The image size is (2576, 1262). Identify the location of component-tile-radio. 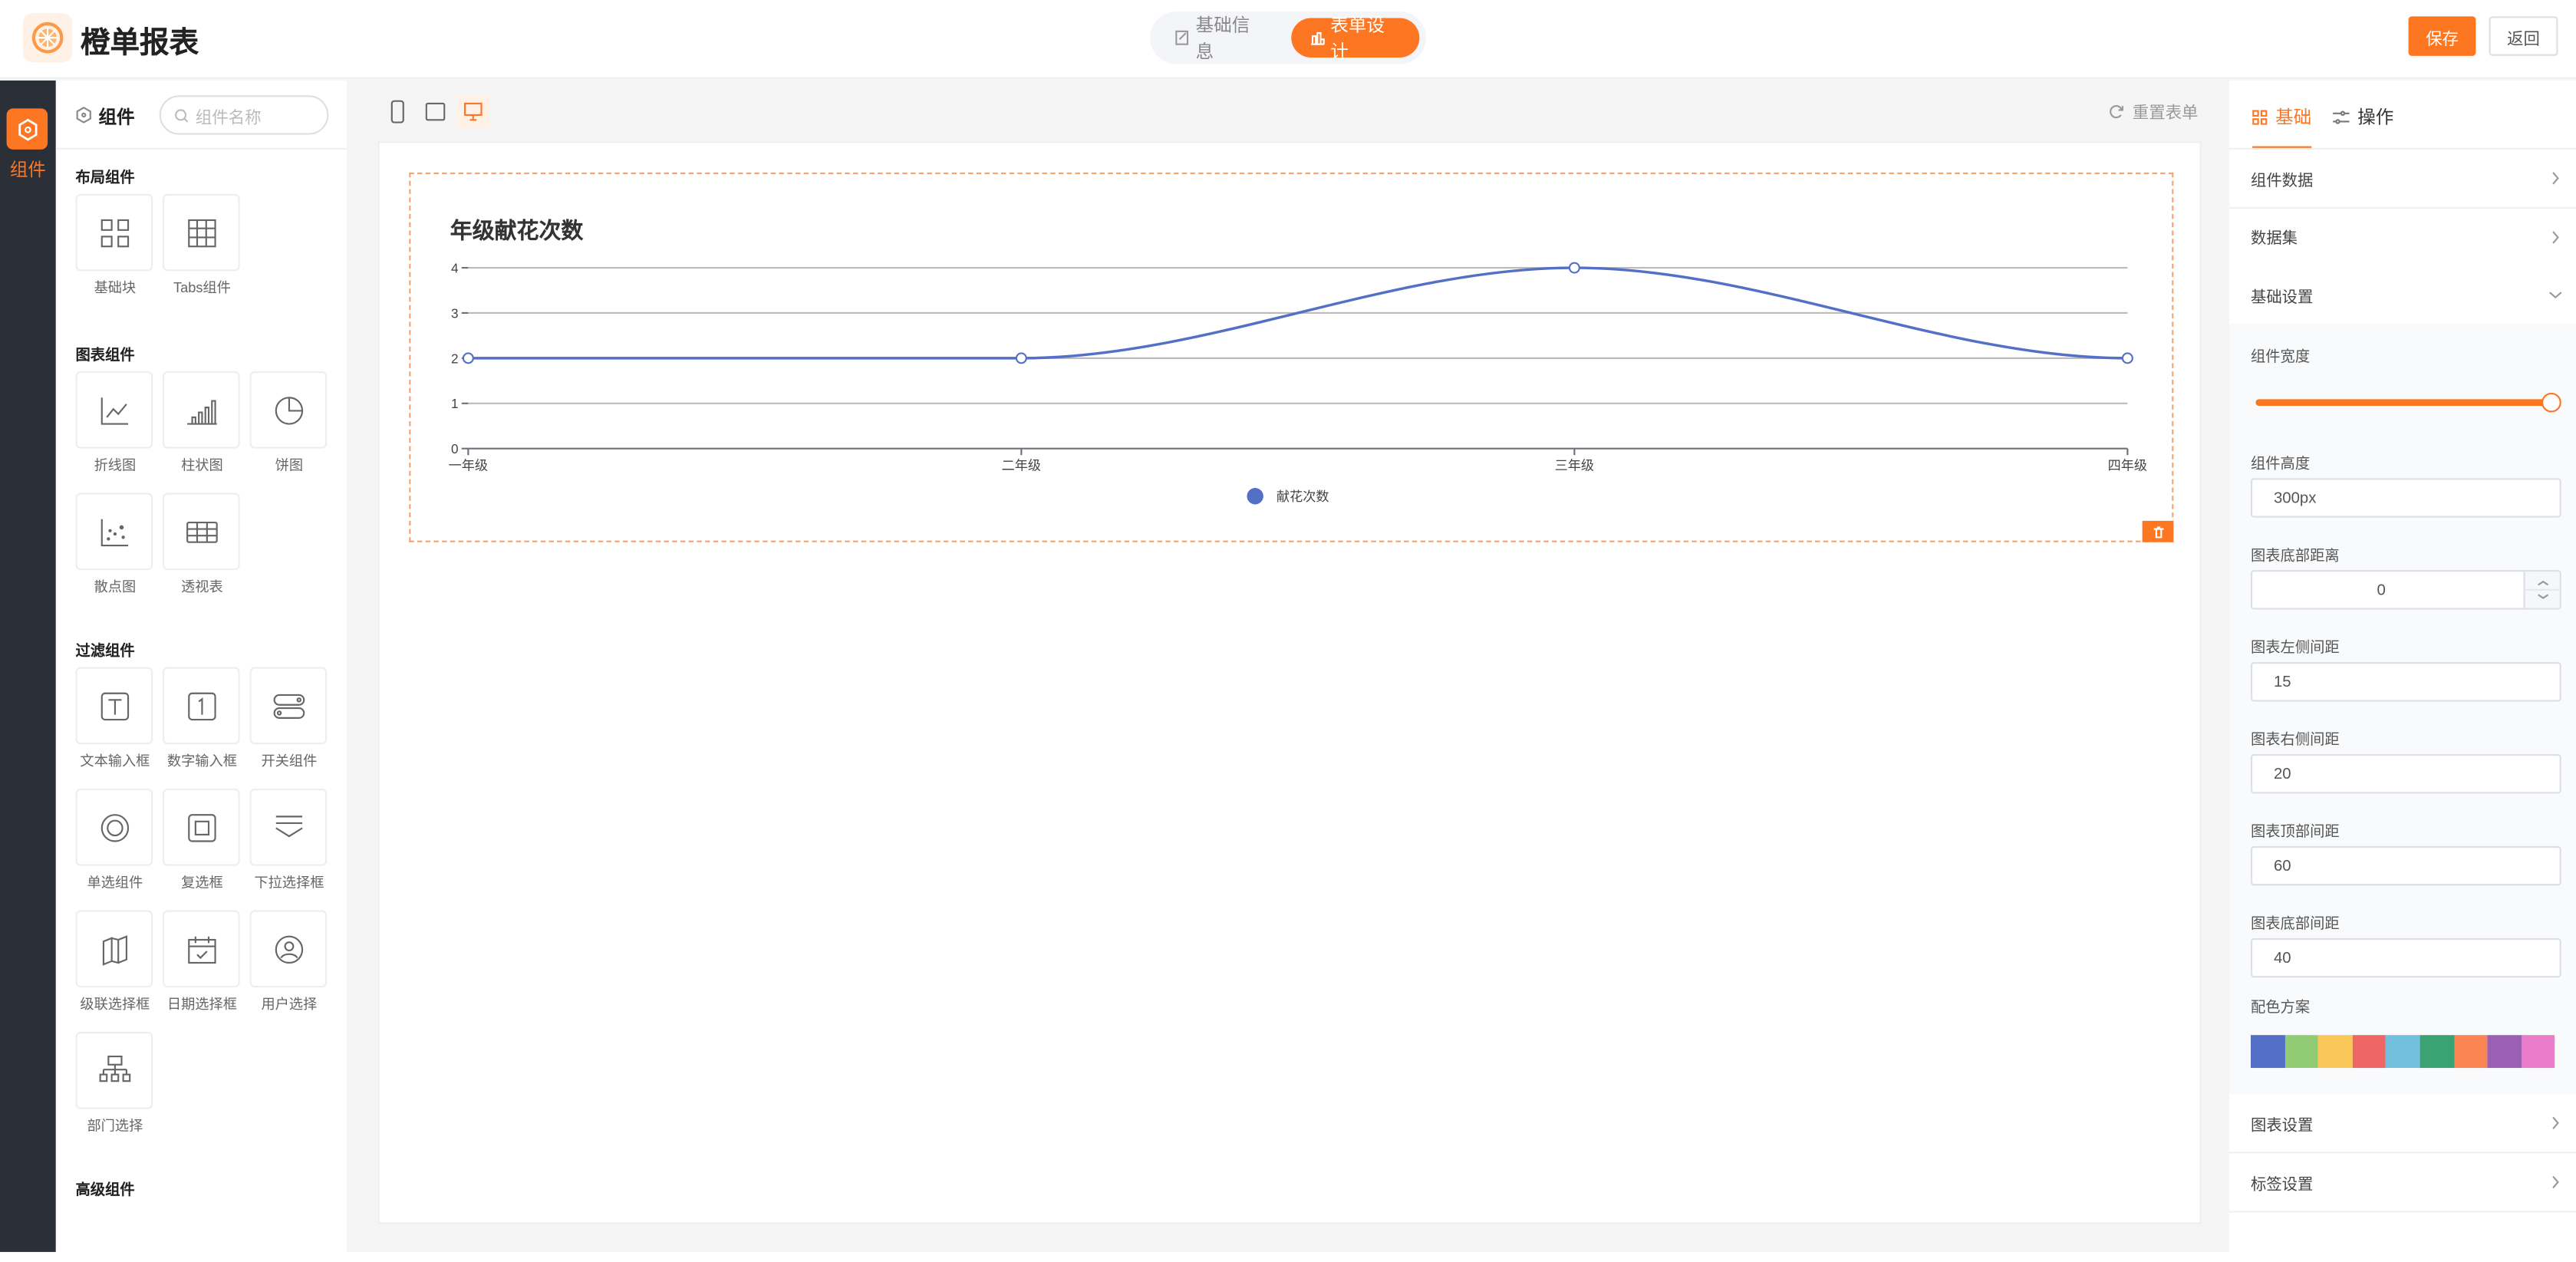
(114, 827).